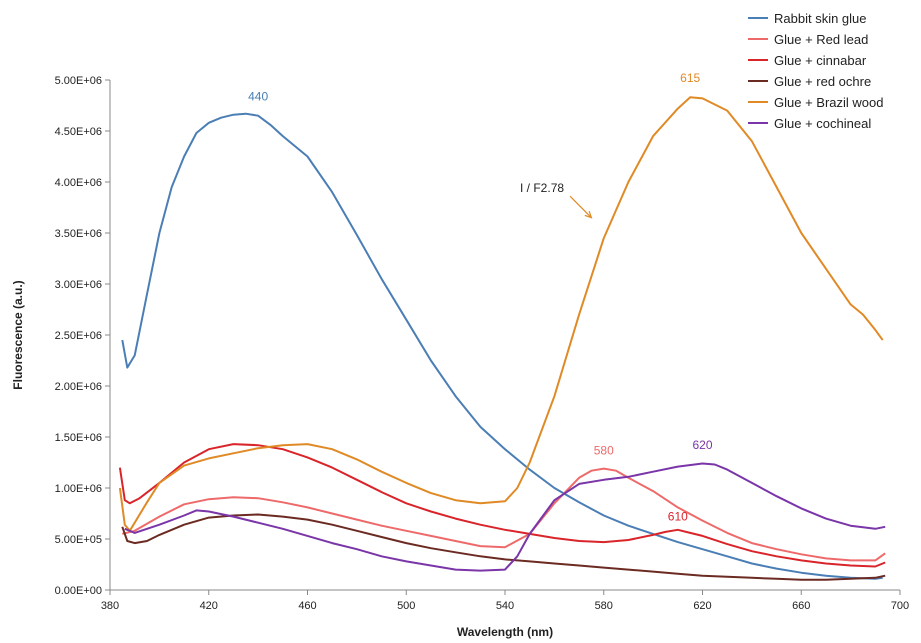 This screenshot has height=643, width=921. Describe the element at coordinates (110, 606) in the screenshot. I see `x-tick-label: 380` at that location.